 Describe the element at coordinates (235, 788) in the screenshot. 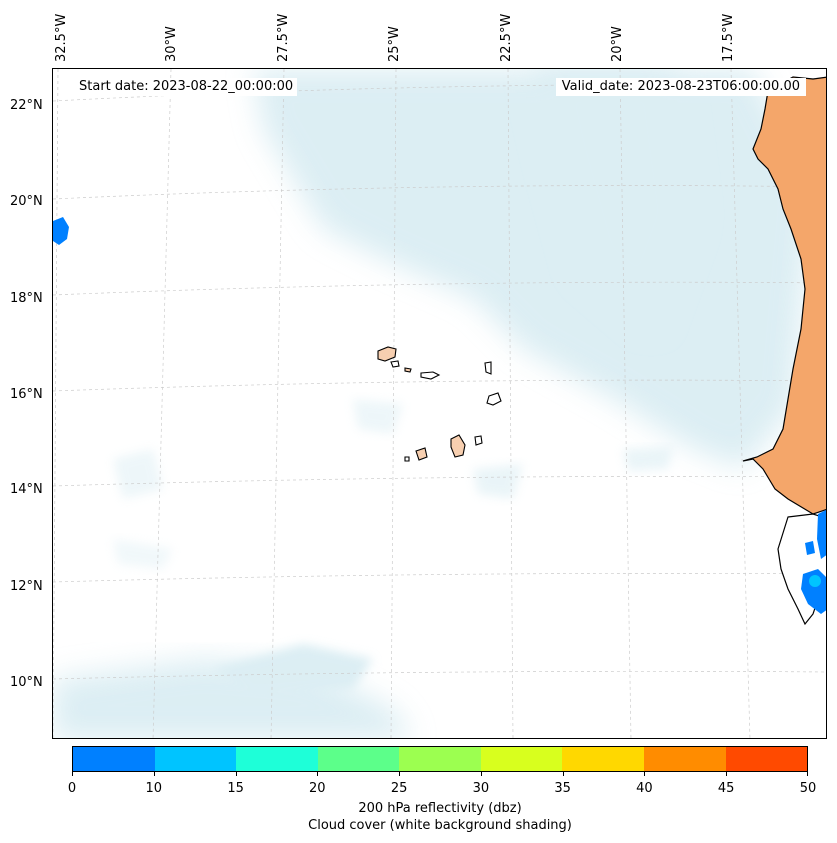

I see `colorbar-tick-label: 15` at that location.